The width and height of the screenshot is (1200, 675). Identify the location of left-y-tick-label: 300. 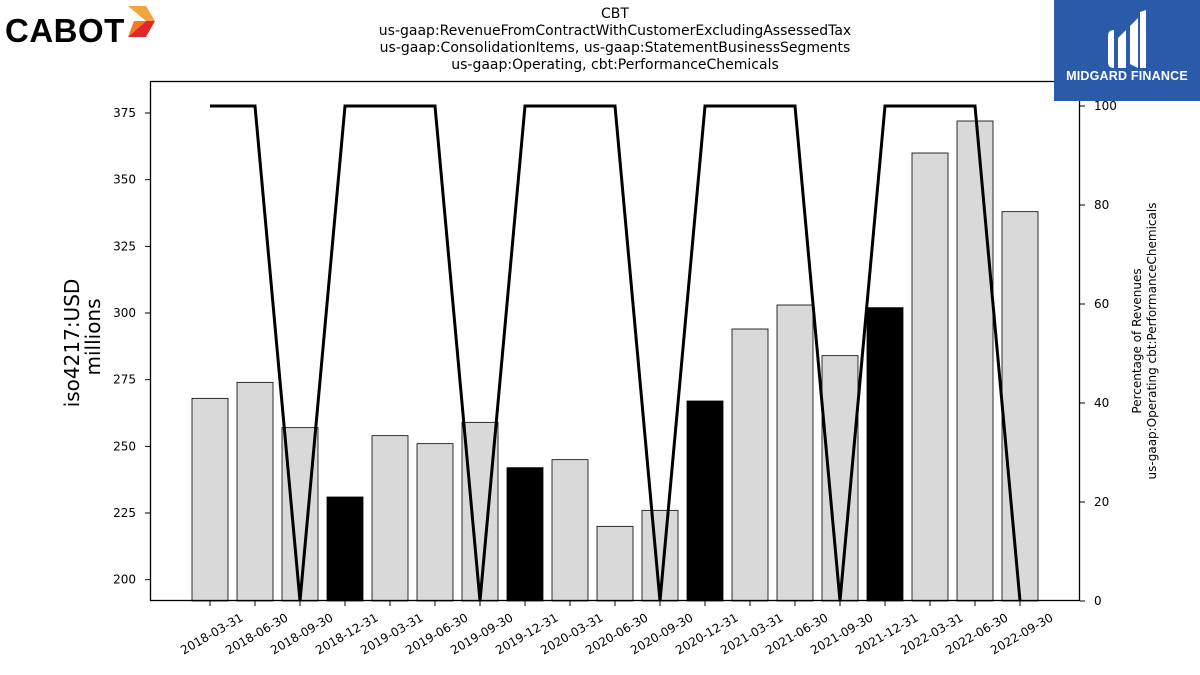
(124, 313).